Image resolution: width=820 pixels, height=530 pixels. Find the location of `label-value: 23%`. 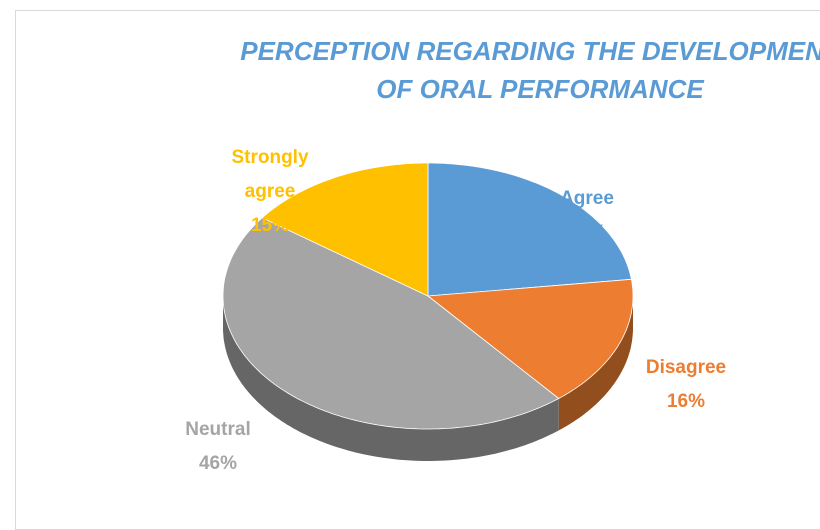

label-value: 23% is located at coordinates (587, 232).